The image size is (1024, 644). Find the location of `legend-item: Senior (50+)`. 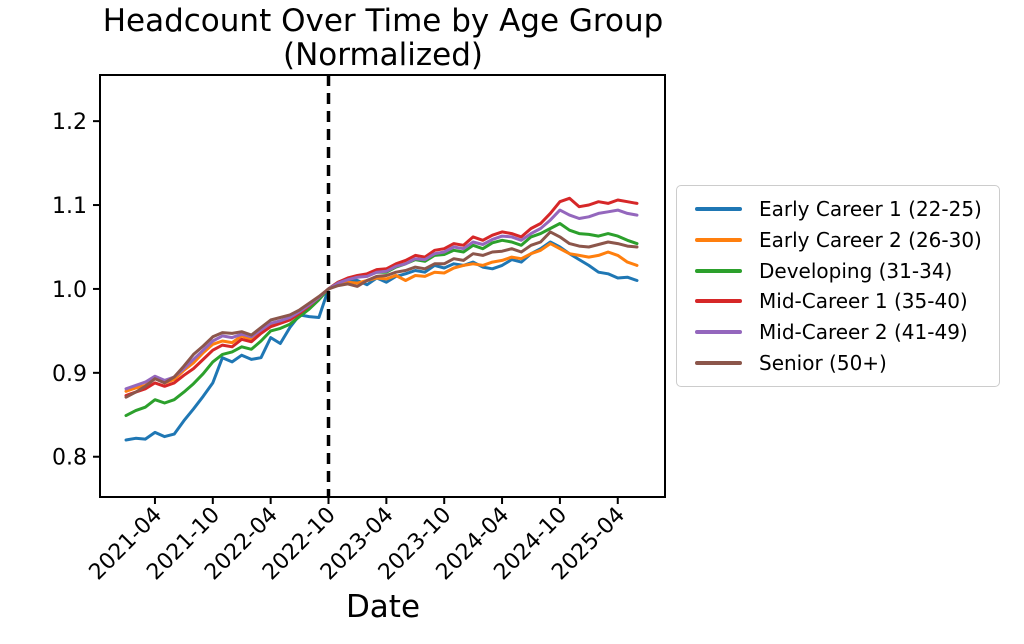

legend-item: Senior (50+) is located at coordinates (838, 363).